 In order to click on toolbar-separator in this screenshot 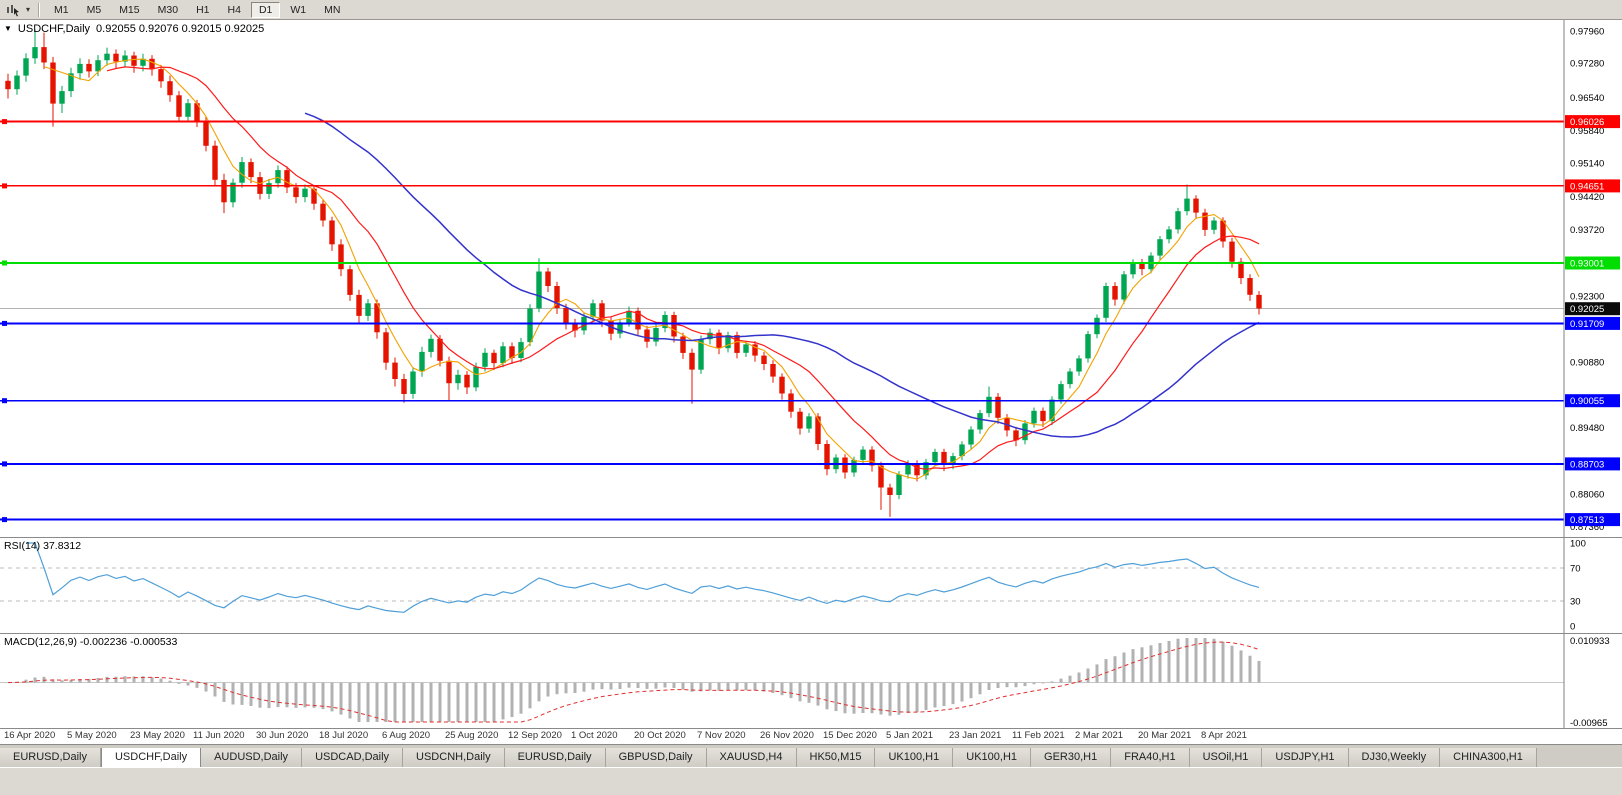, I will do `click(39, 9)`.